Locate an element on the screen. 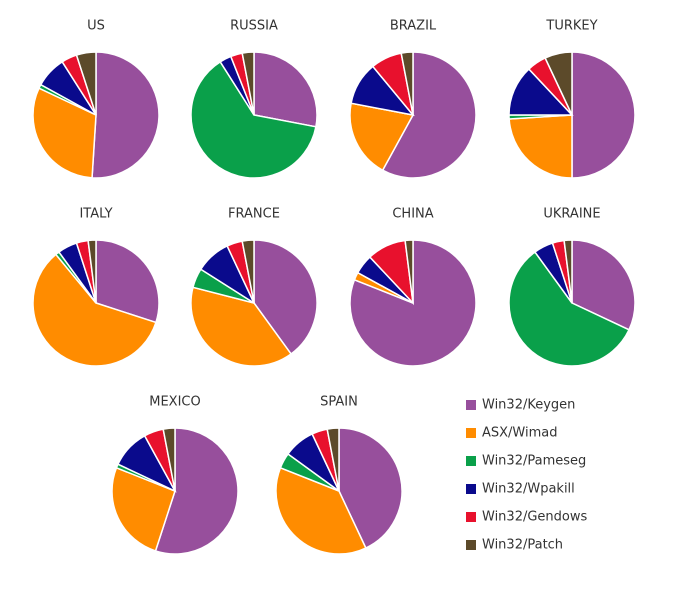  pie-title: FRANCE is located at coordinates (254, 214).